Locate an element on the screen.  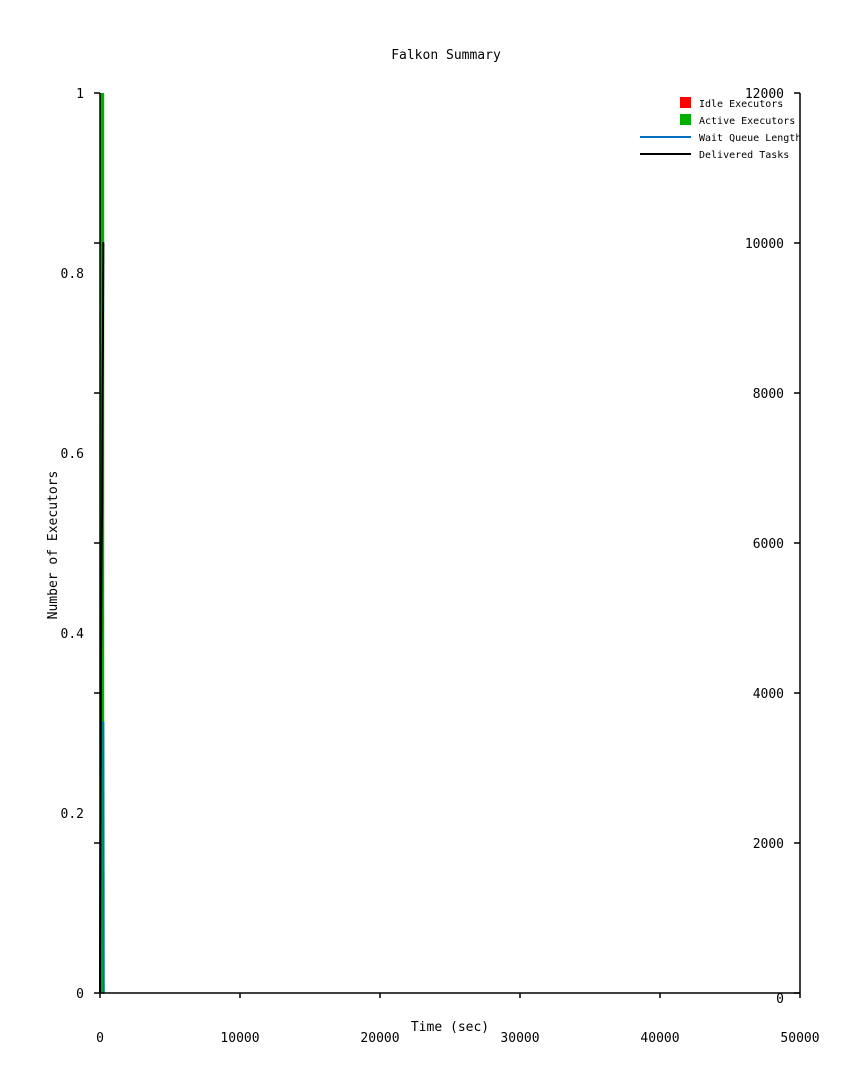
y-axis-title: Number of Executors is located at coordinates (53, 545).